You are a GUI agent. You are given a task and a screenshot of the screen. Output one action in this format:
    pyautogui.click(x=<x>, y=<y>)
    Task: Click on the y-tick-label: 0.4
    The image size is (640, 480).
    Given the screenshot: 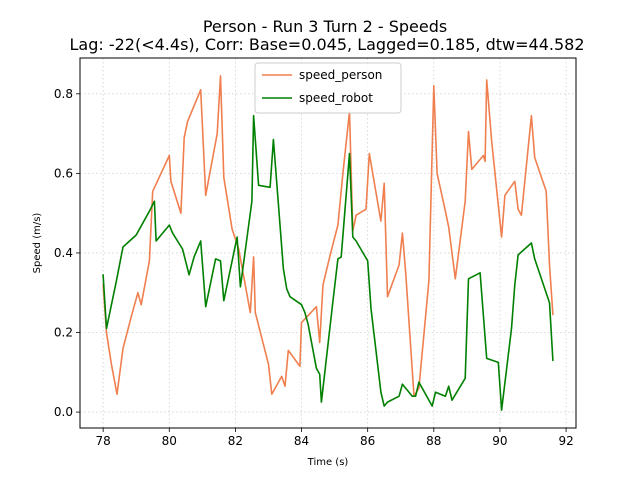 What is the action you would take?
    pyautogui.click(x=63, y=253)
    